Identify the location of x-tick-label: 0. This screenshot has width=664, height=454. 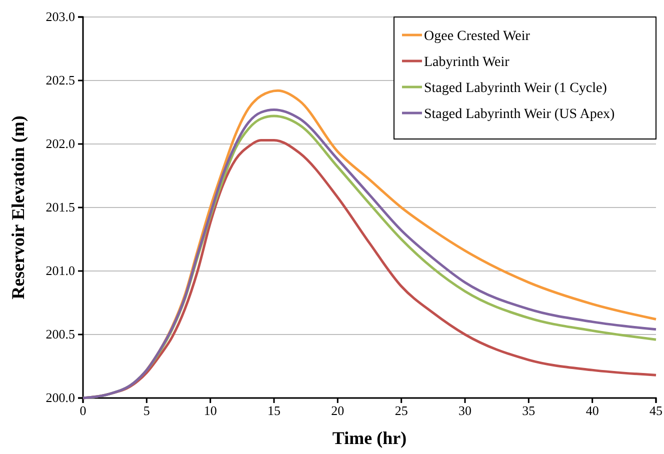
(83, 410).